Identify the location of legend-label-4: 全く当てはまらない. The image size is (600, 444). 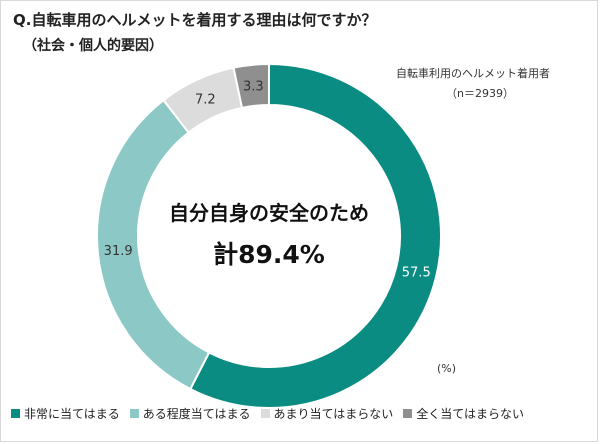
(470, 414).